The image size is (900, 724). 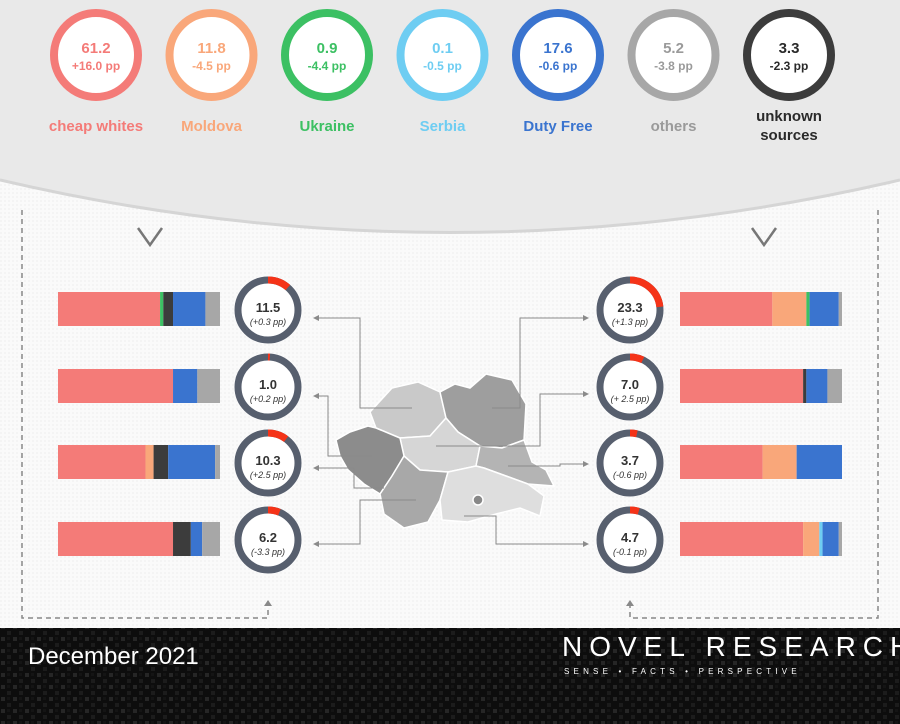 I want to click on bar-segment-moldova, so click(x=779, y=462).